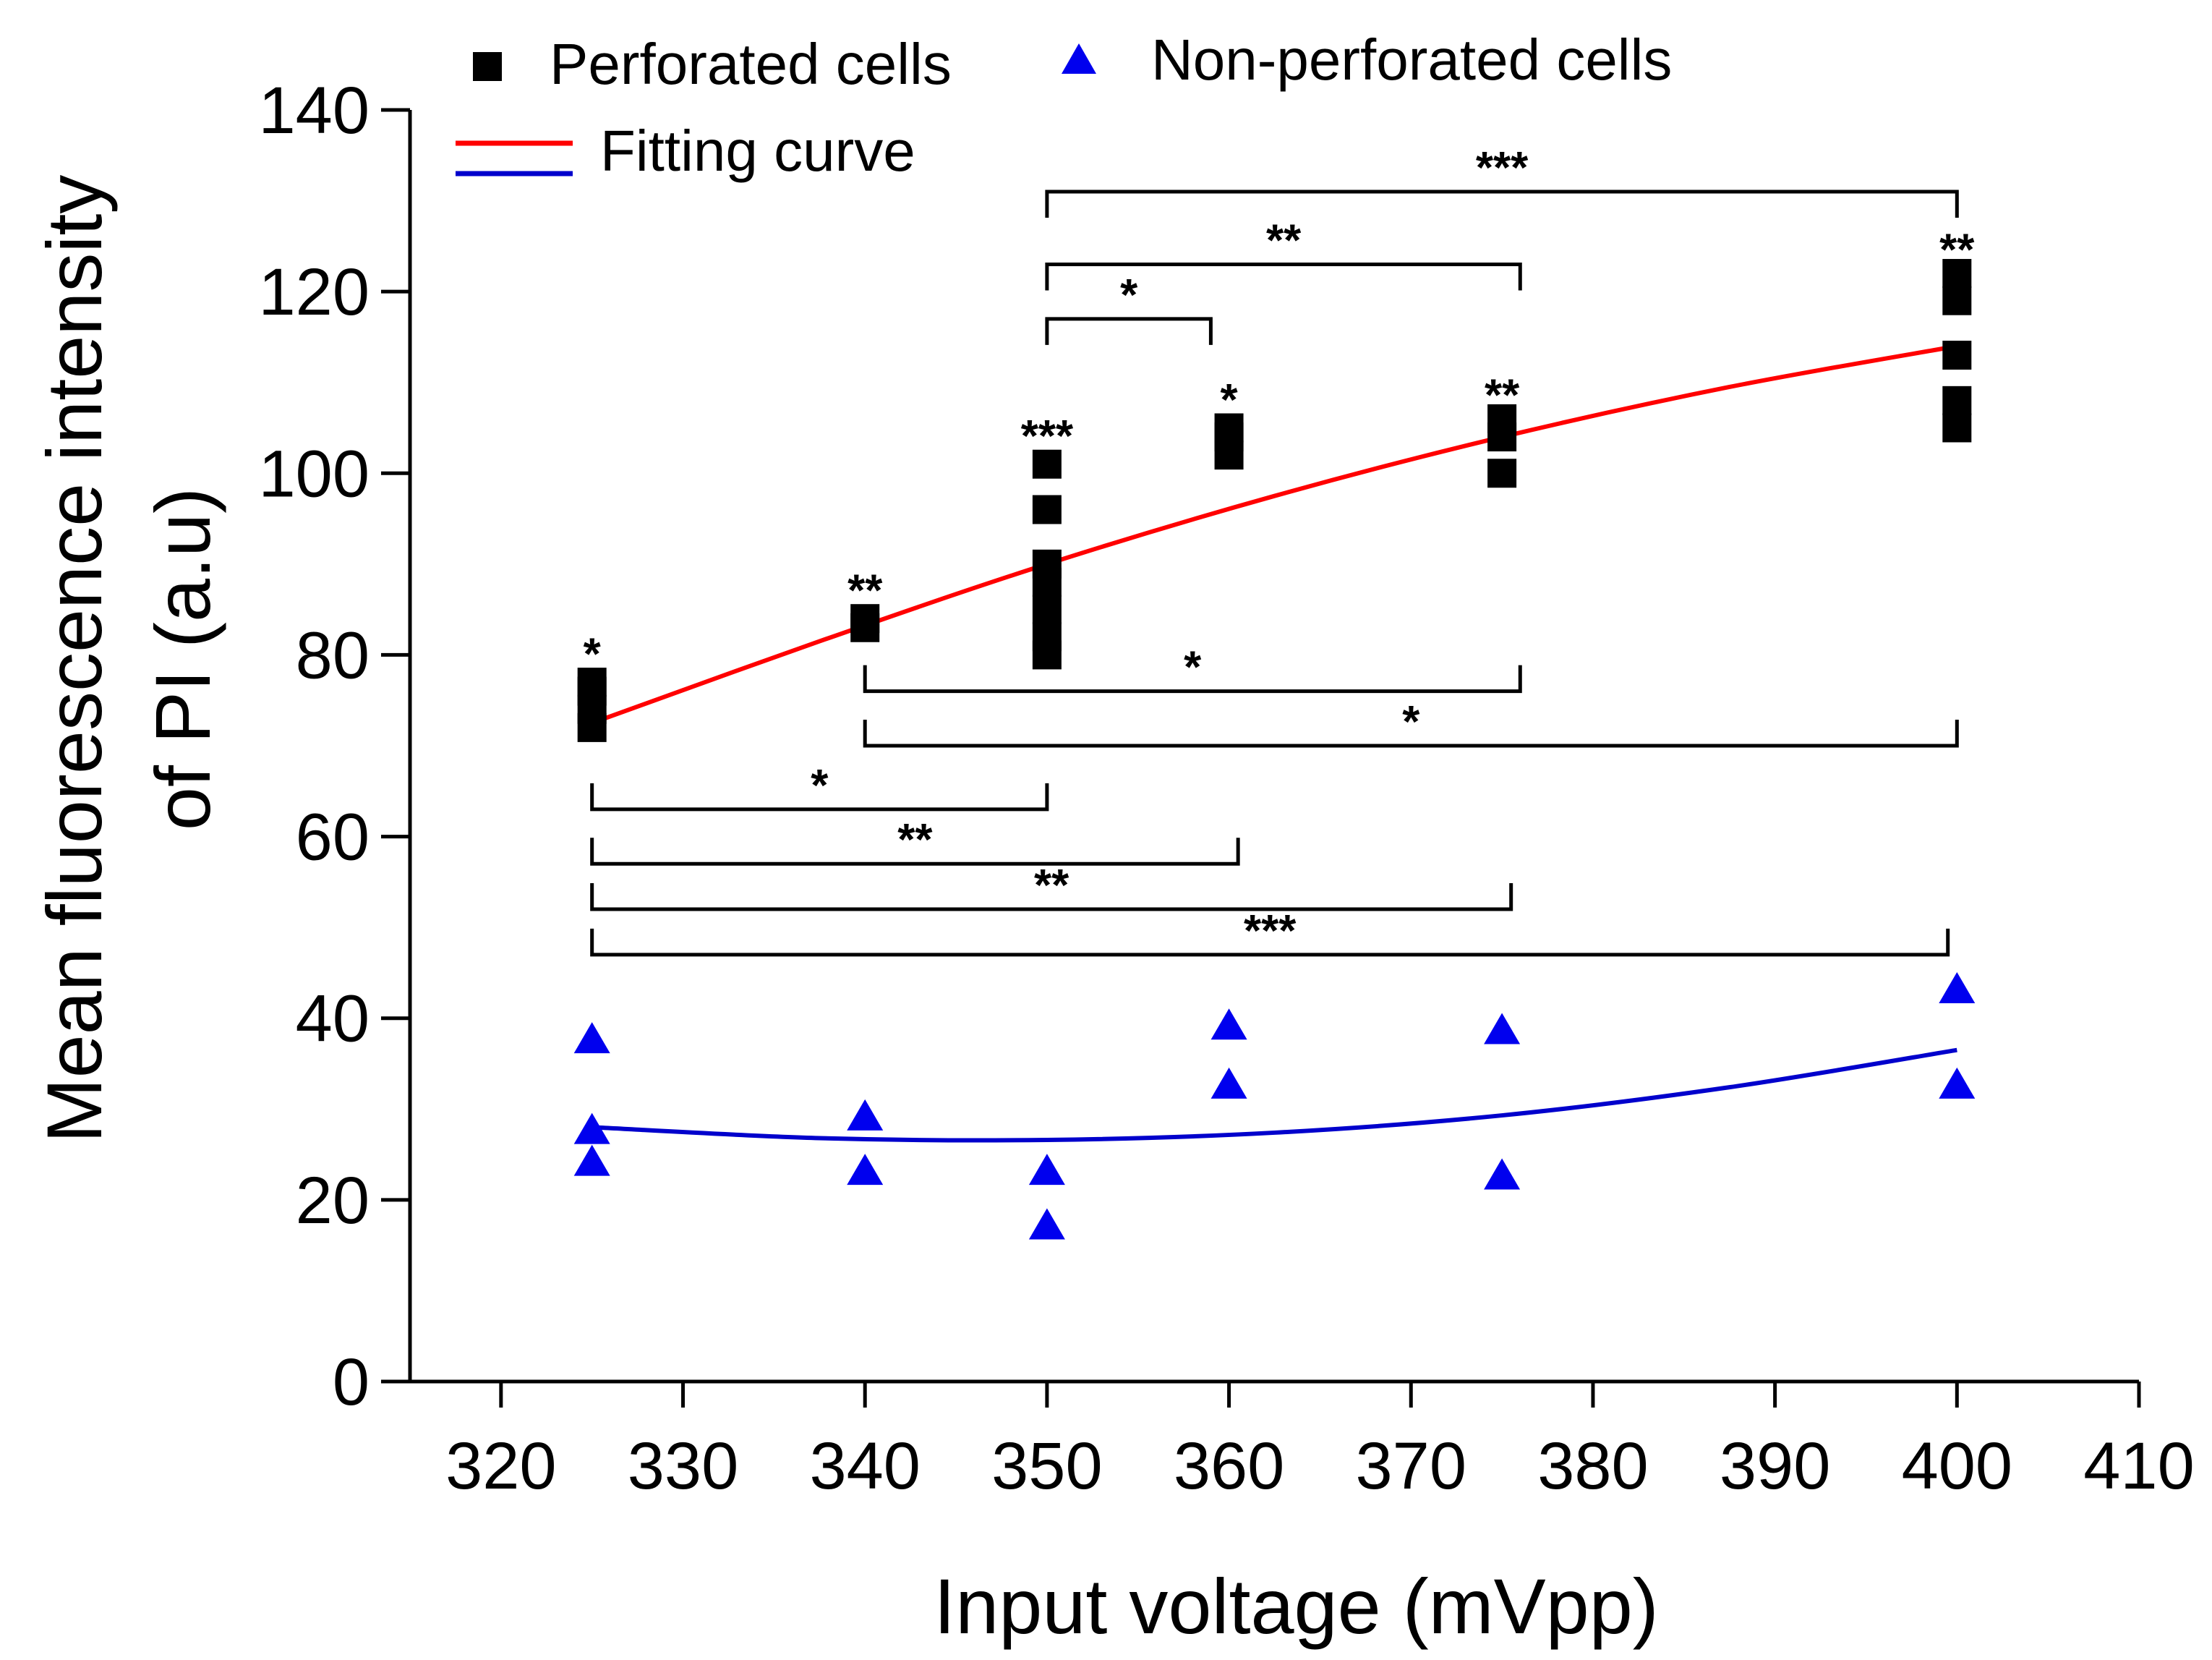  Describe the element at coordinates (1274, 534) in the screenshot. I see `fit-curve-perforated` at that location.